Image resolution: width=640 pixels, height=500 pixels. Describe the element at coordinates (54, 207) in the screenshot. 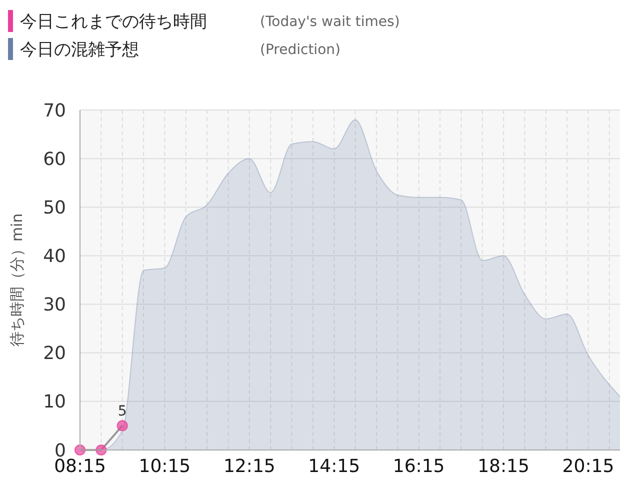

I see `y-tick-label: 50` at that location.